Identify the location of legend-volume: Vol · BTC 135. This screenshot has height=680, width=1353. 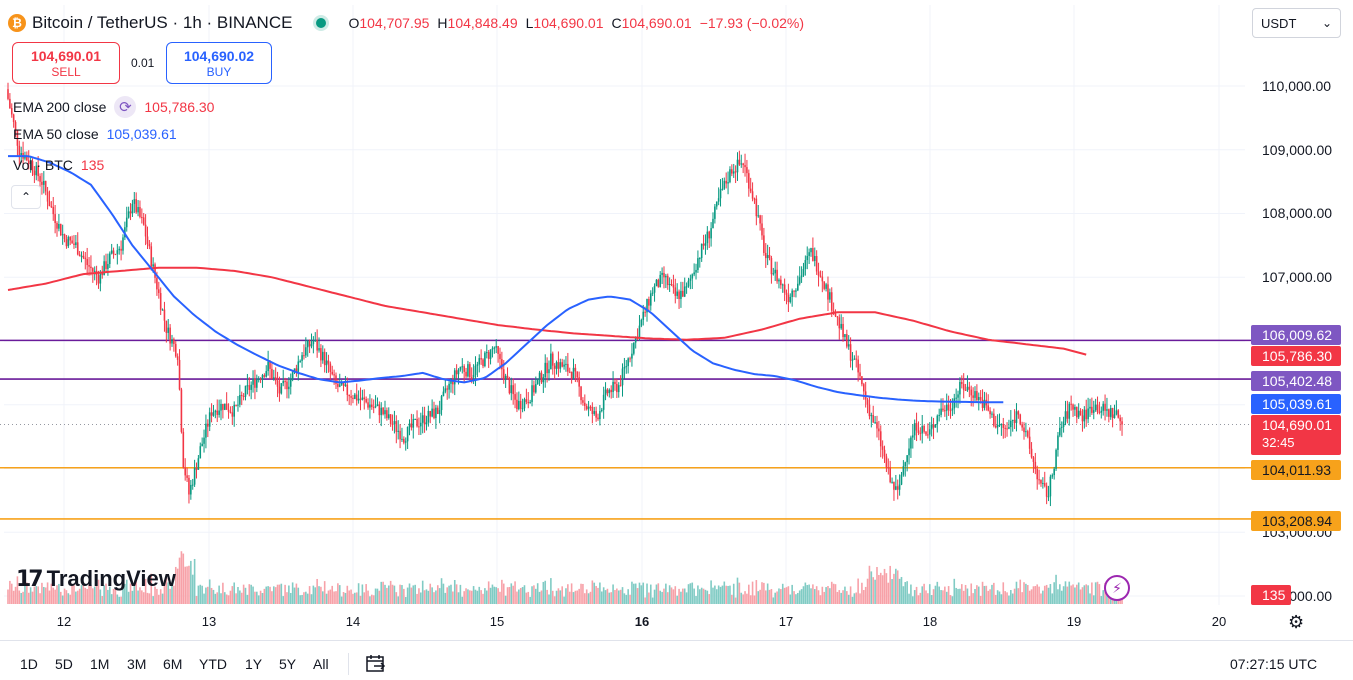
(58, 165).